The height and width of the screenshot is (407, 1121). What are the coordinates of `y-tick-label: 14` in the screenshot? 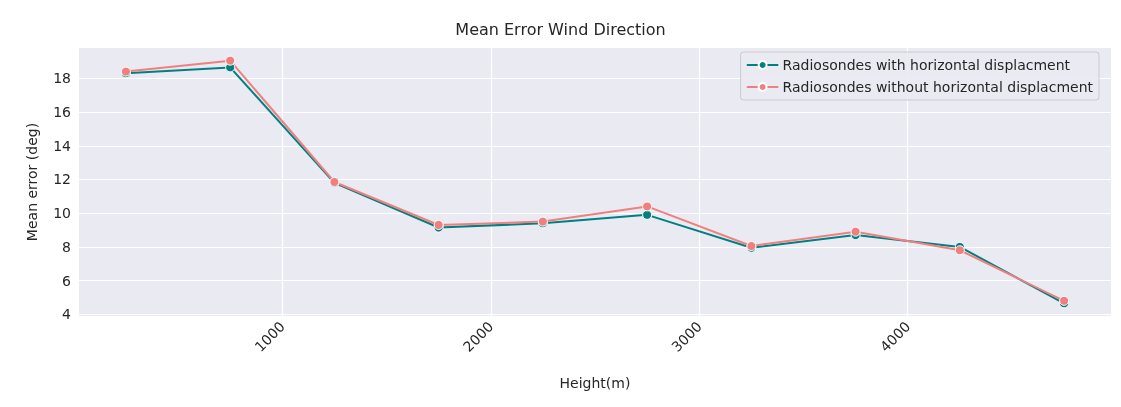 It's located at (62, 145).